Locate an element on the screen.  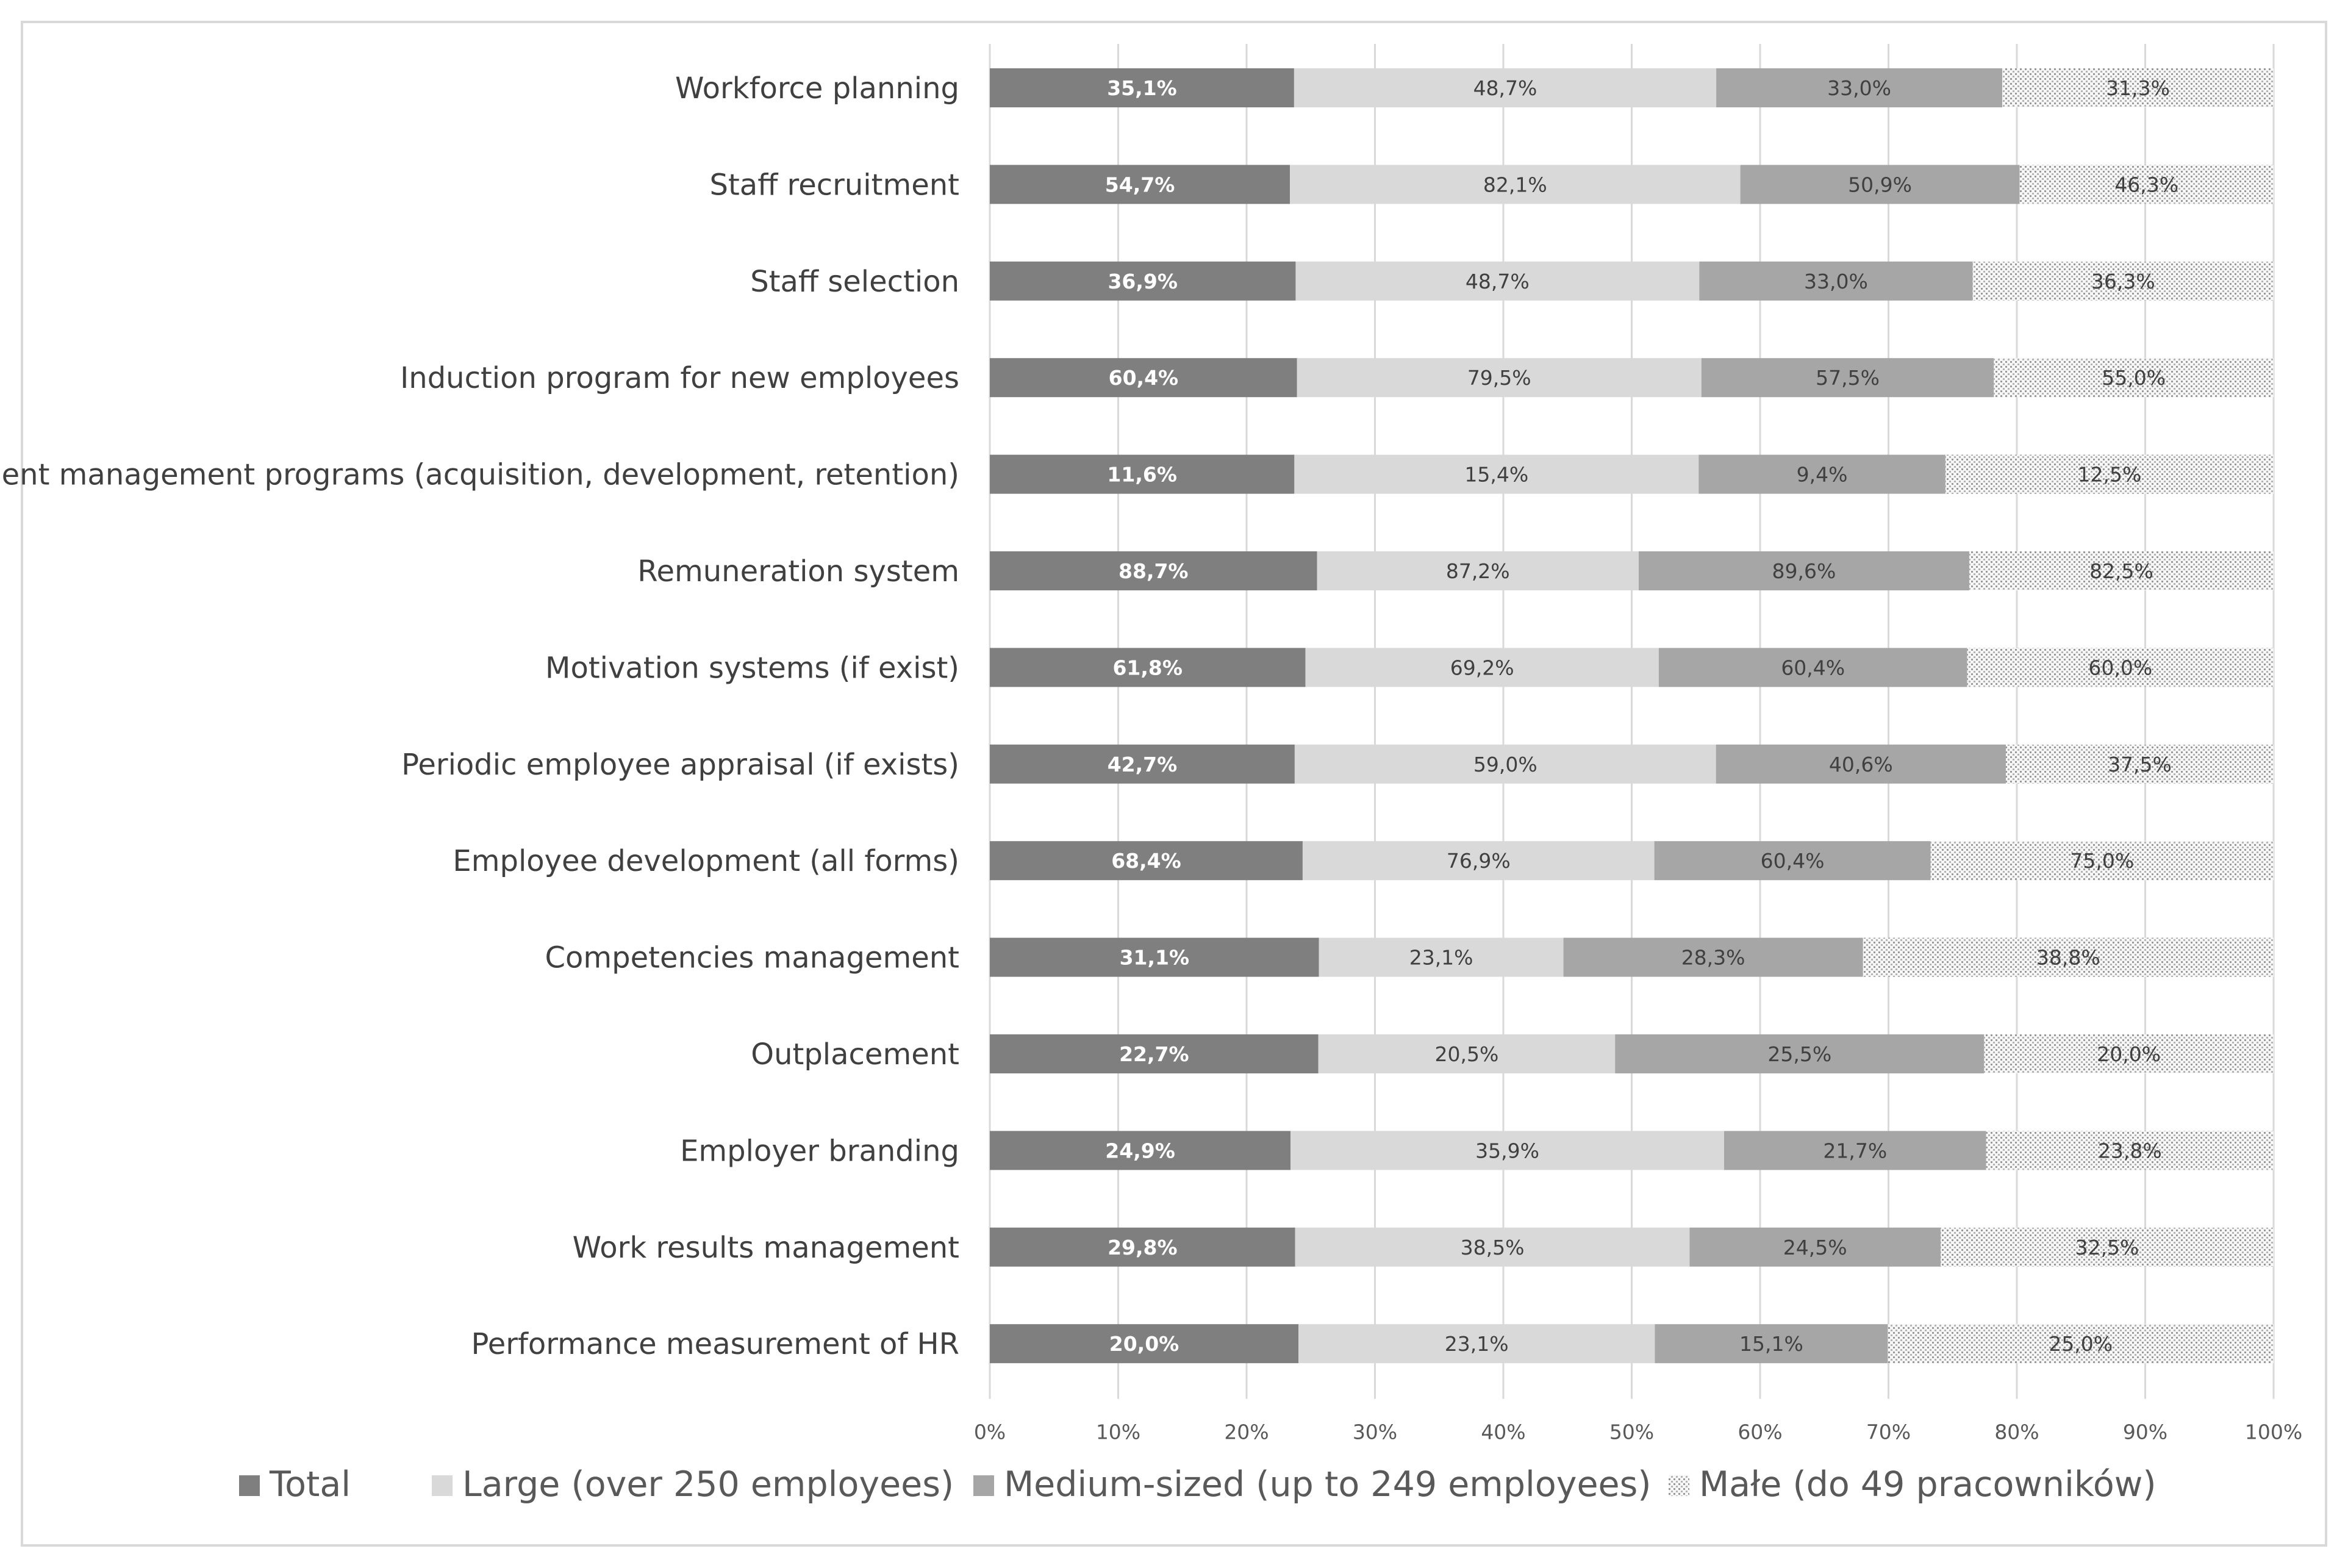
category-label: Employer branding is located at coordinates (820, 1151).